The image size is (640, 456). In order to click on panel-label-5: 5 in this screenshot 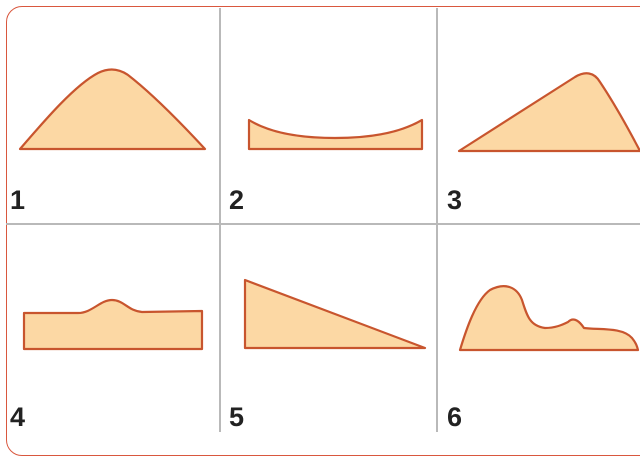, I will do `click(237, 417)`.